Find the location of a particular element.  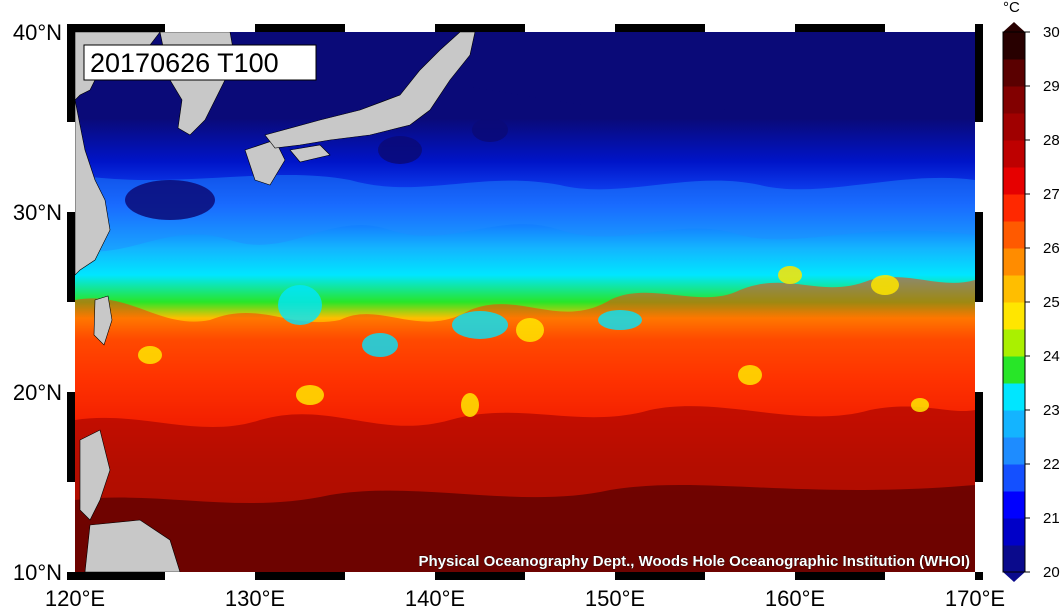

longitude-tick-label: 170°E is located at coordinates (975, 598).